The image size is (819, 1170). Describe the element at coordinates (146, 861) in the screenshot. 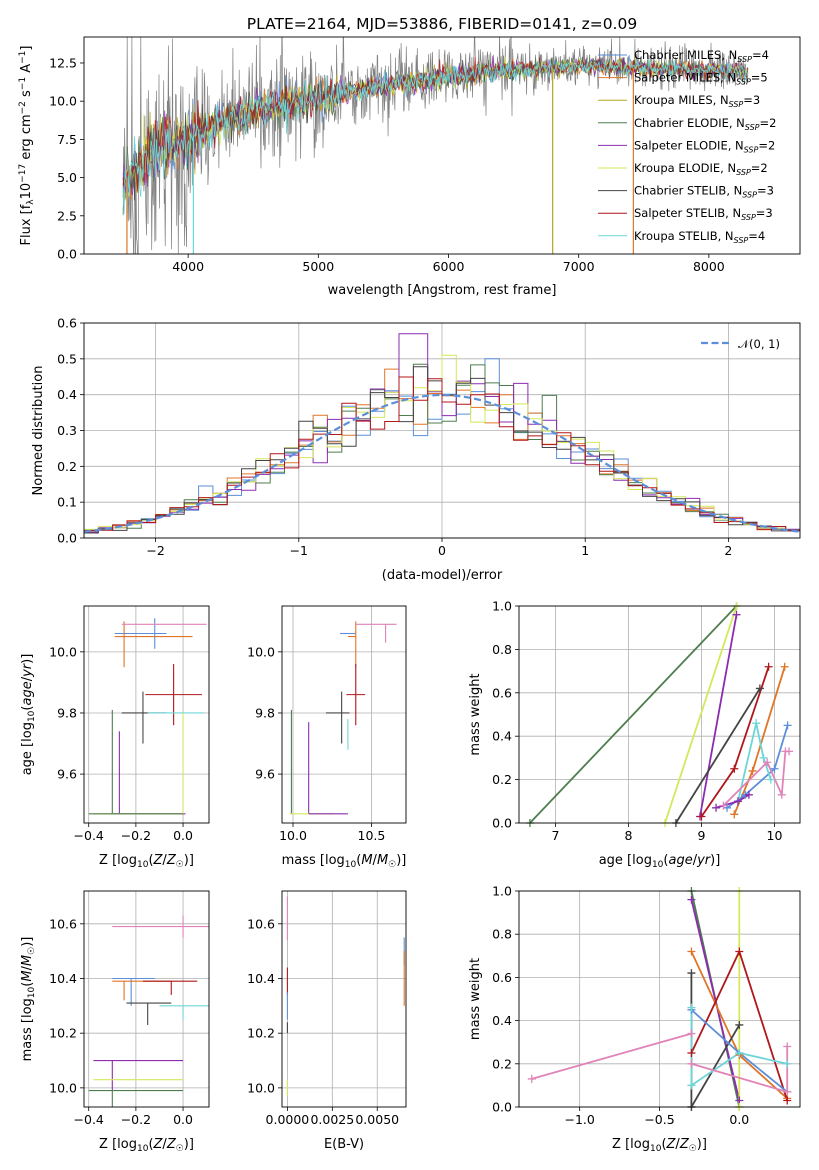

I see `x-axis-label: Z [log10(Z/Z☉)]` at that location.